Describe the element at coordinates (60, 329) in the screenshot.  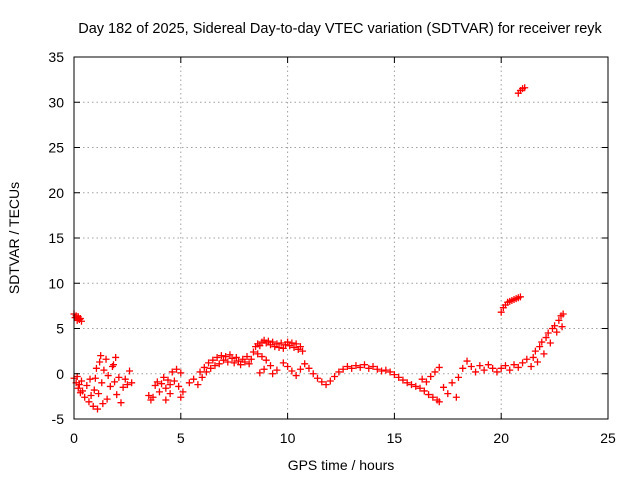
I see `y-tick-label: 5` at that location.